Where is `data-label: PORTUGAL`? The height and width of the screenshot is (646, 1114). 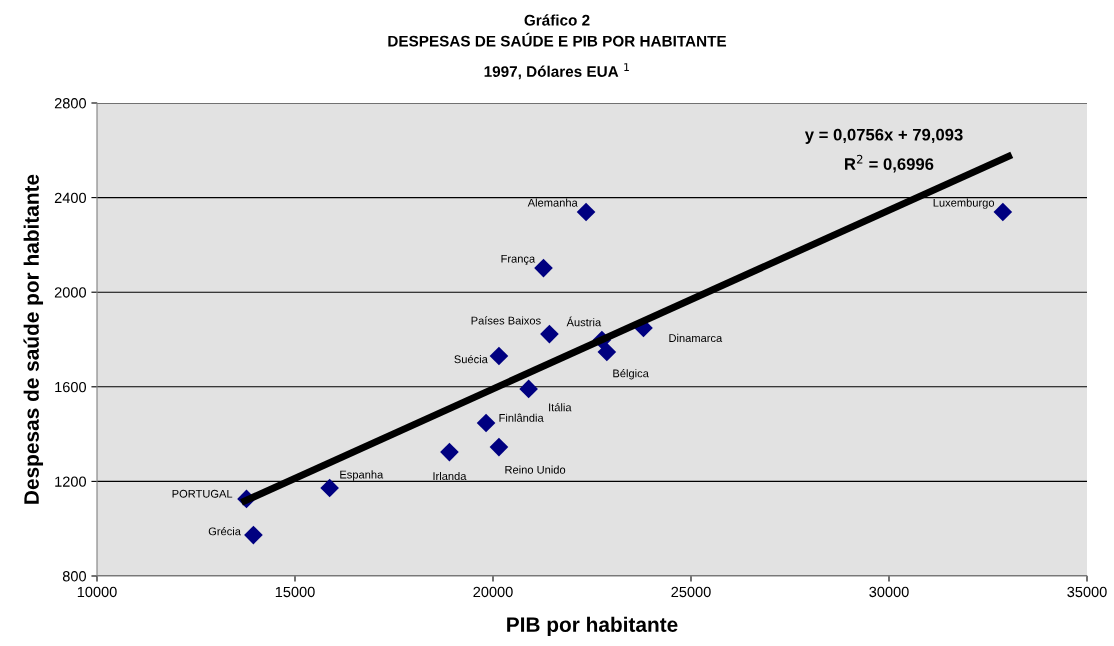
data-label: PORTUGAL is located at coordinates (202, 493).